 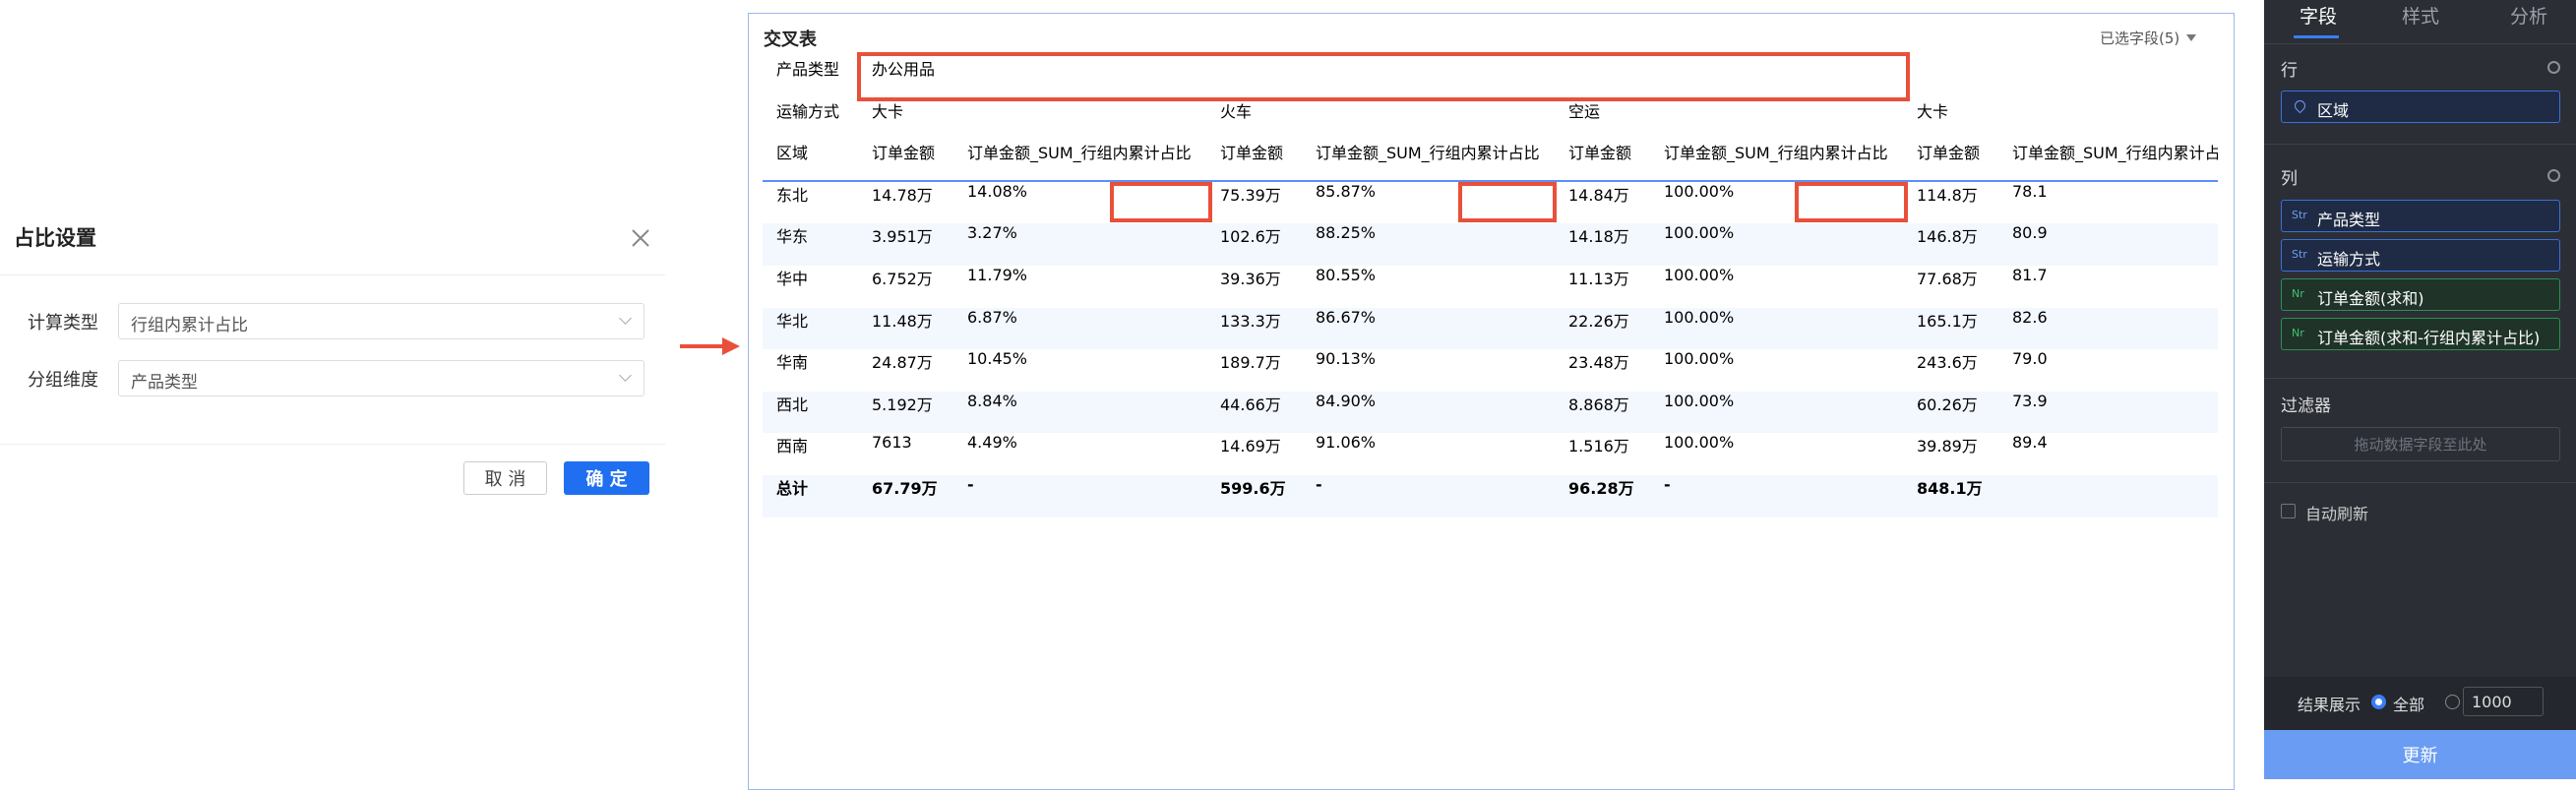 I want to click on limit-input: 1000, so click(x=2503, y=702).